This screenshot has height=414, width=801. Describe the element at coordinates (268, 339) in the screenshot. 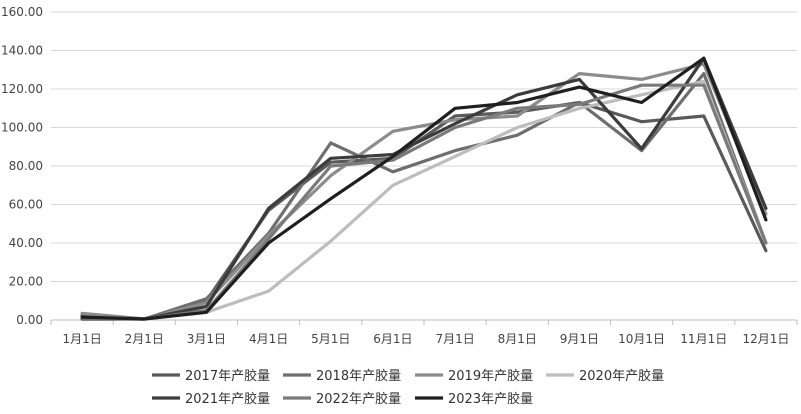

I see `x-tick-label: 4月1日` at that location.